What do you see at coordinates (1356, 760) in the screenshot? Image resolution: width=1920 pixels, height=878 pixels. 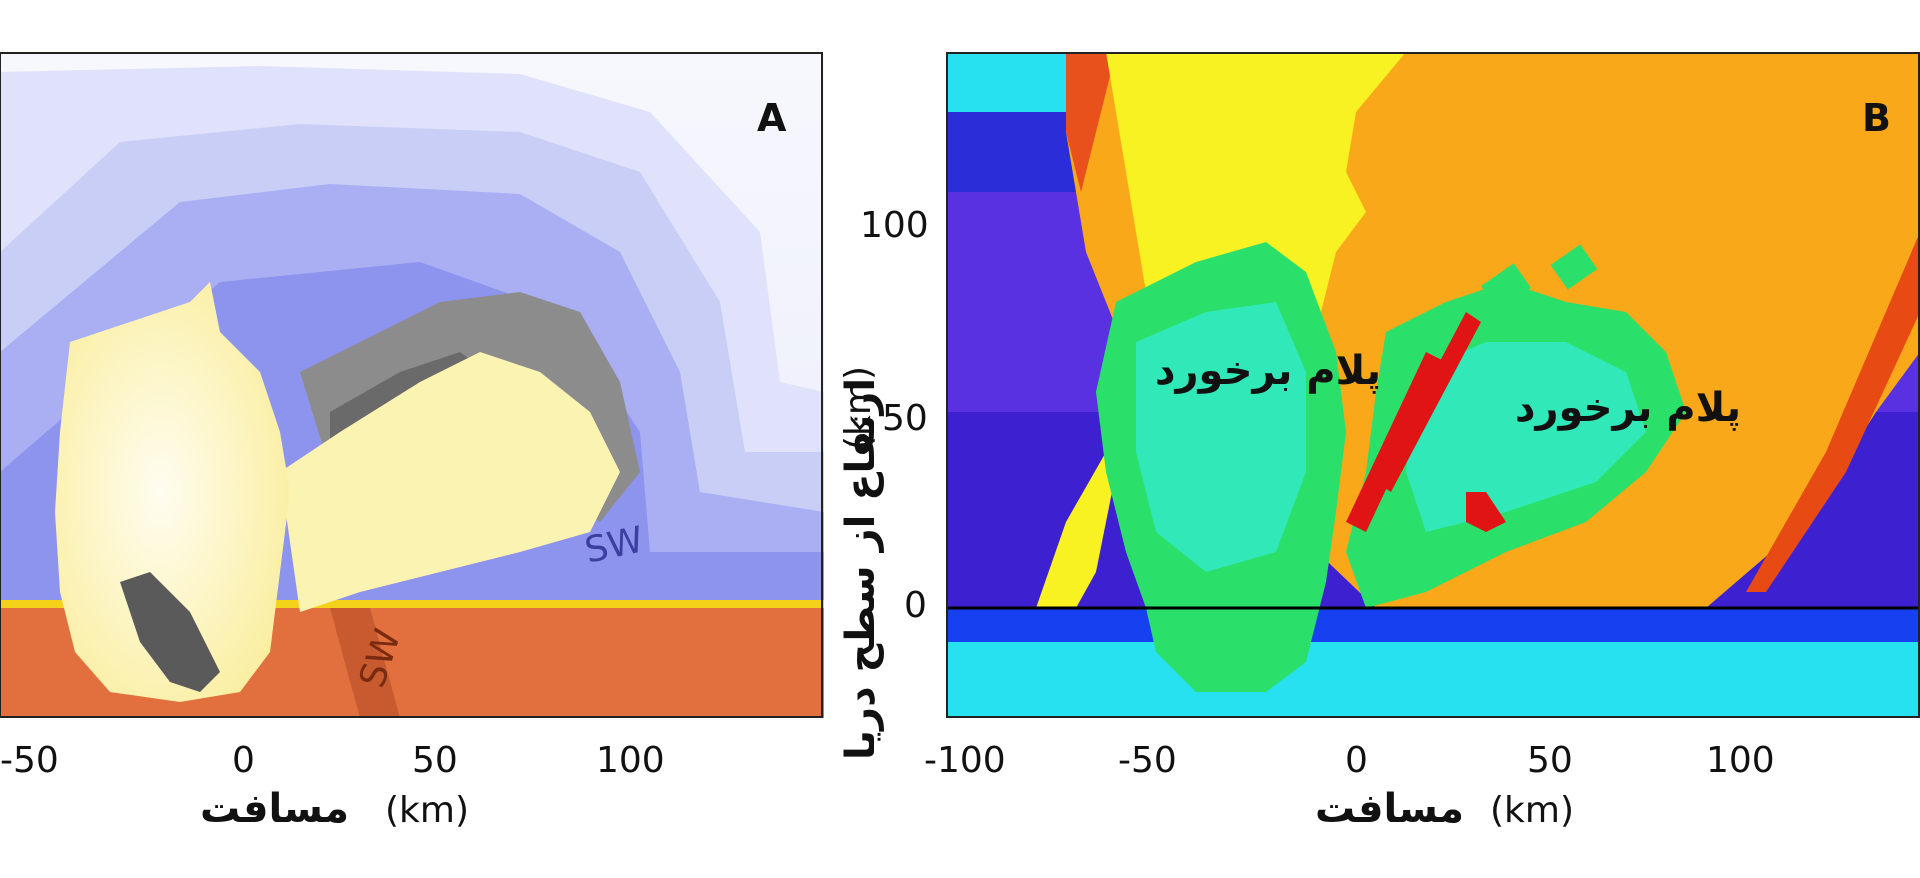 I see `panel-b-x-tick-2: 0` at bounding box center [1356, 760].